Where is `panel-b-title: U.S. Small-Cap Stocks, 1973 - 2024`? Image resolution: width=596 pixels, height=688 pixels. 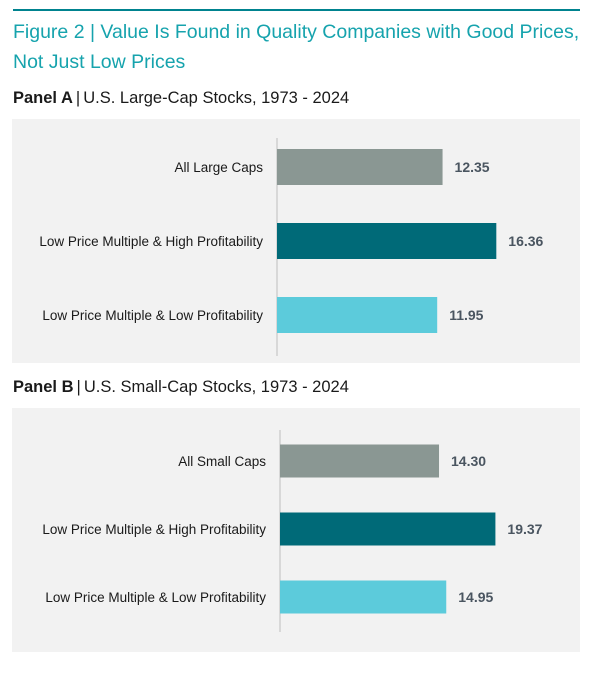
panel-b-title: U.S. Small-Cap Stocks, 1973 - 2024 is located at coordinates (216, 387).